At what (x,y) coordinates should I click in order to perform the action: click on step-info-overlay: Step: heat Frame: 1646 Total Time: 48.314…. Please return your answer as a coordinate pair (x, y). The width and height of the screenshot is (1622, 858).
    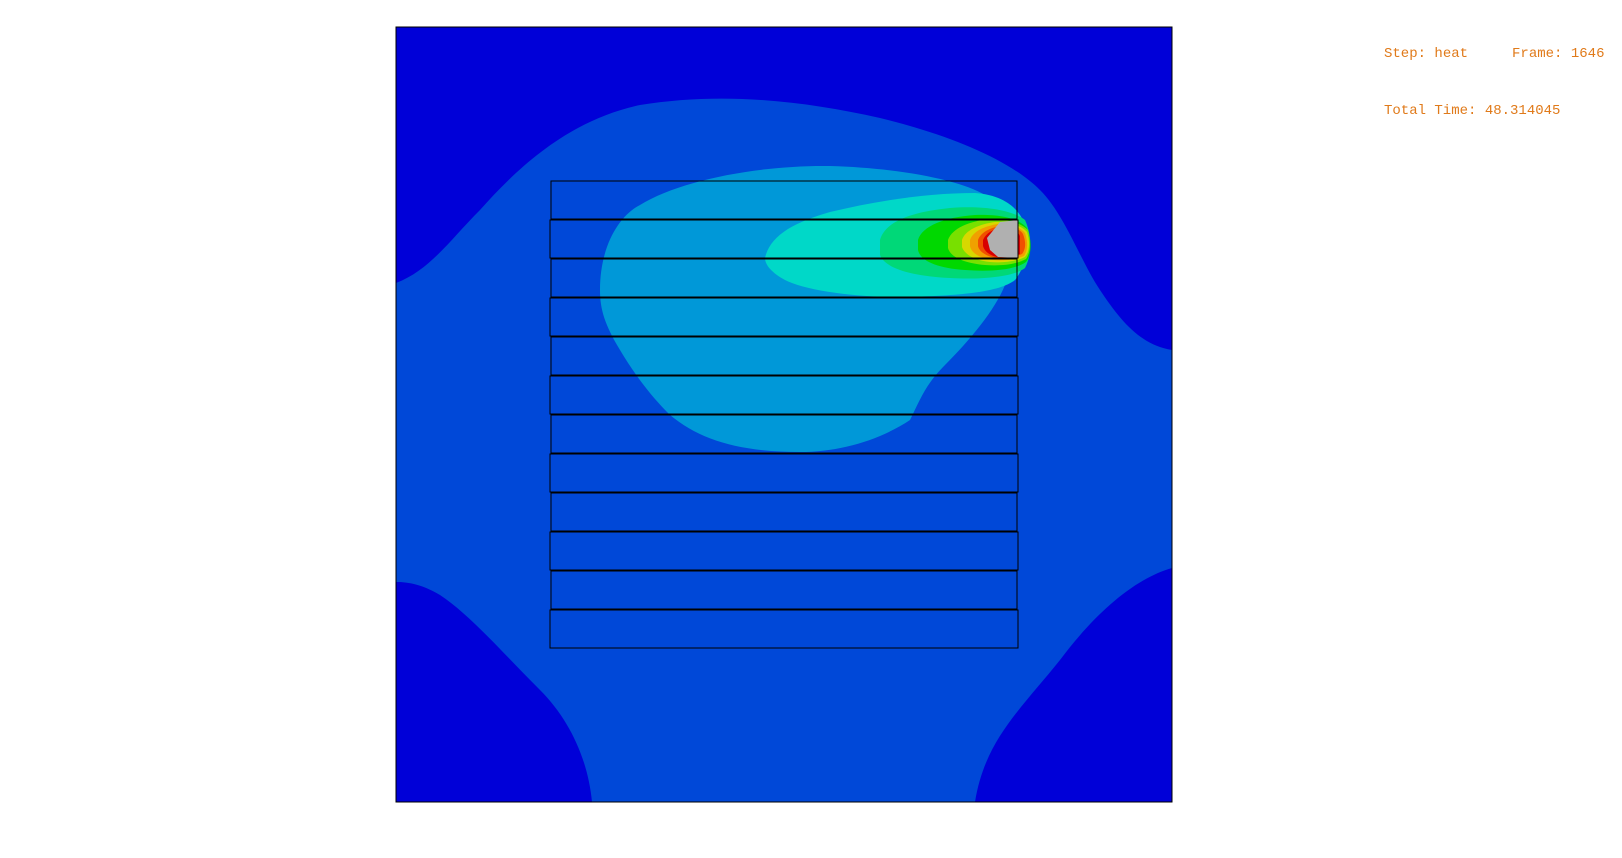
    Looking at the image, I should click on (1494, 83).